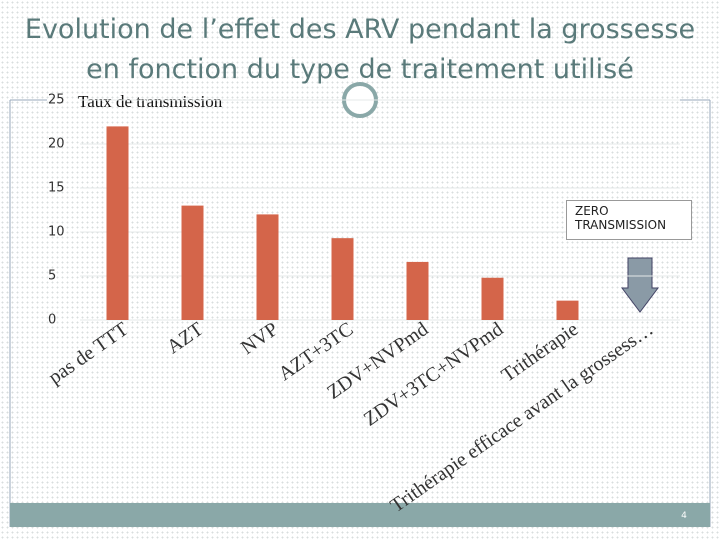 This screenshot has height=540, width=720. What do you see at coordinates (56, 144) in the screenshot?
I see `y-tick-label: 20` at bounding box center [56, 144].